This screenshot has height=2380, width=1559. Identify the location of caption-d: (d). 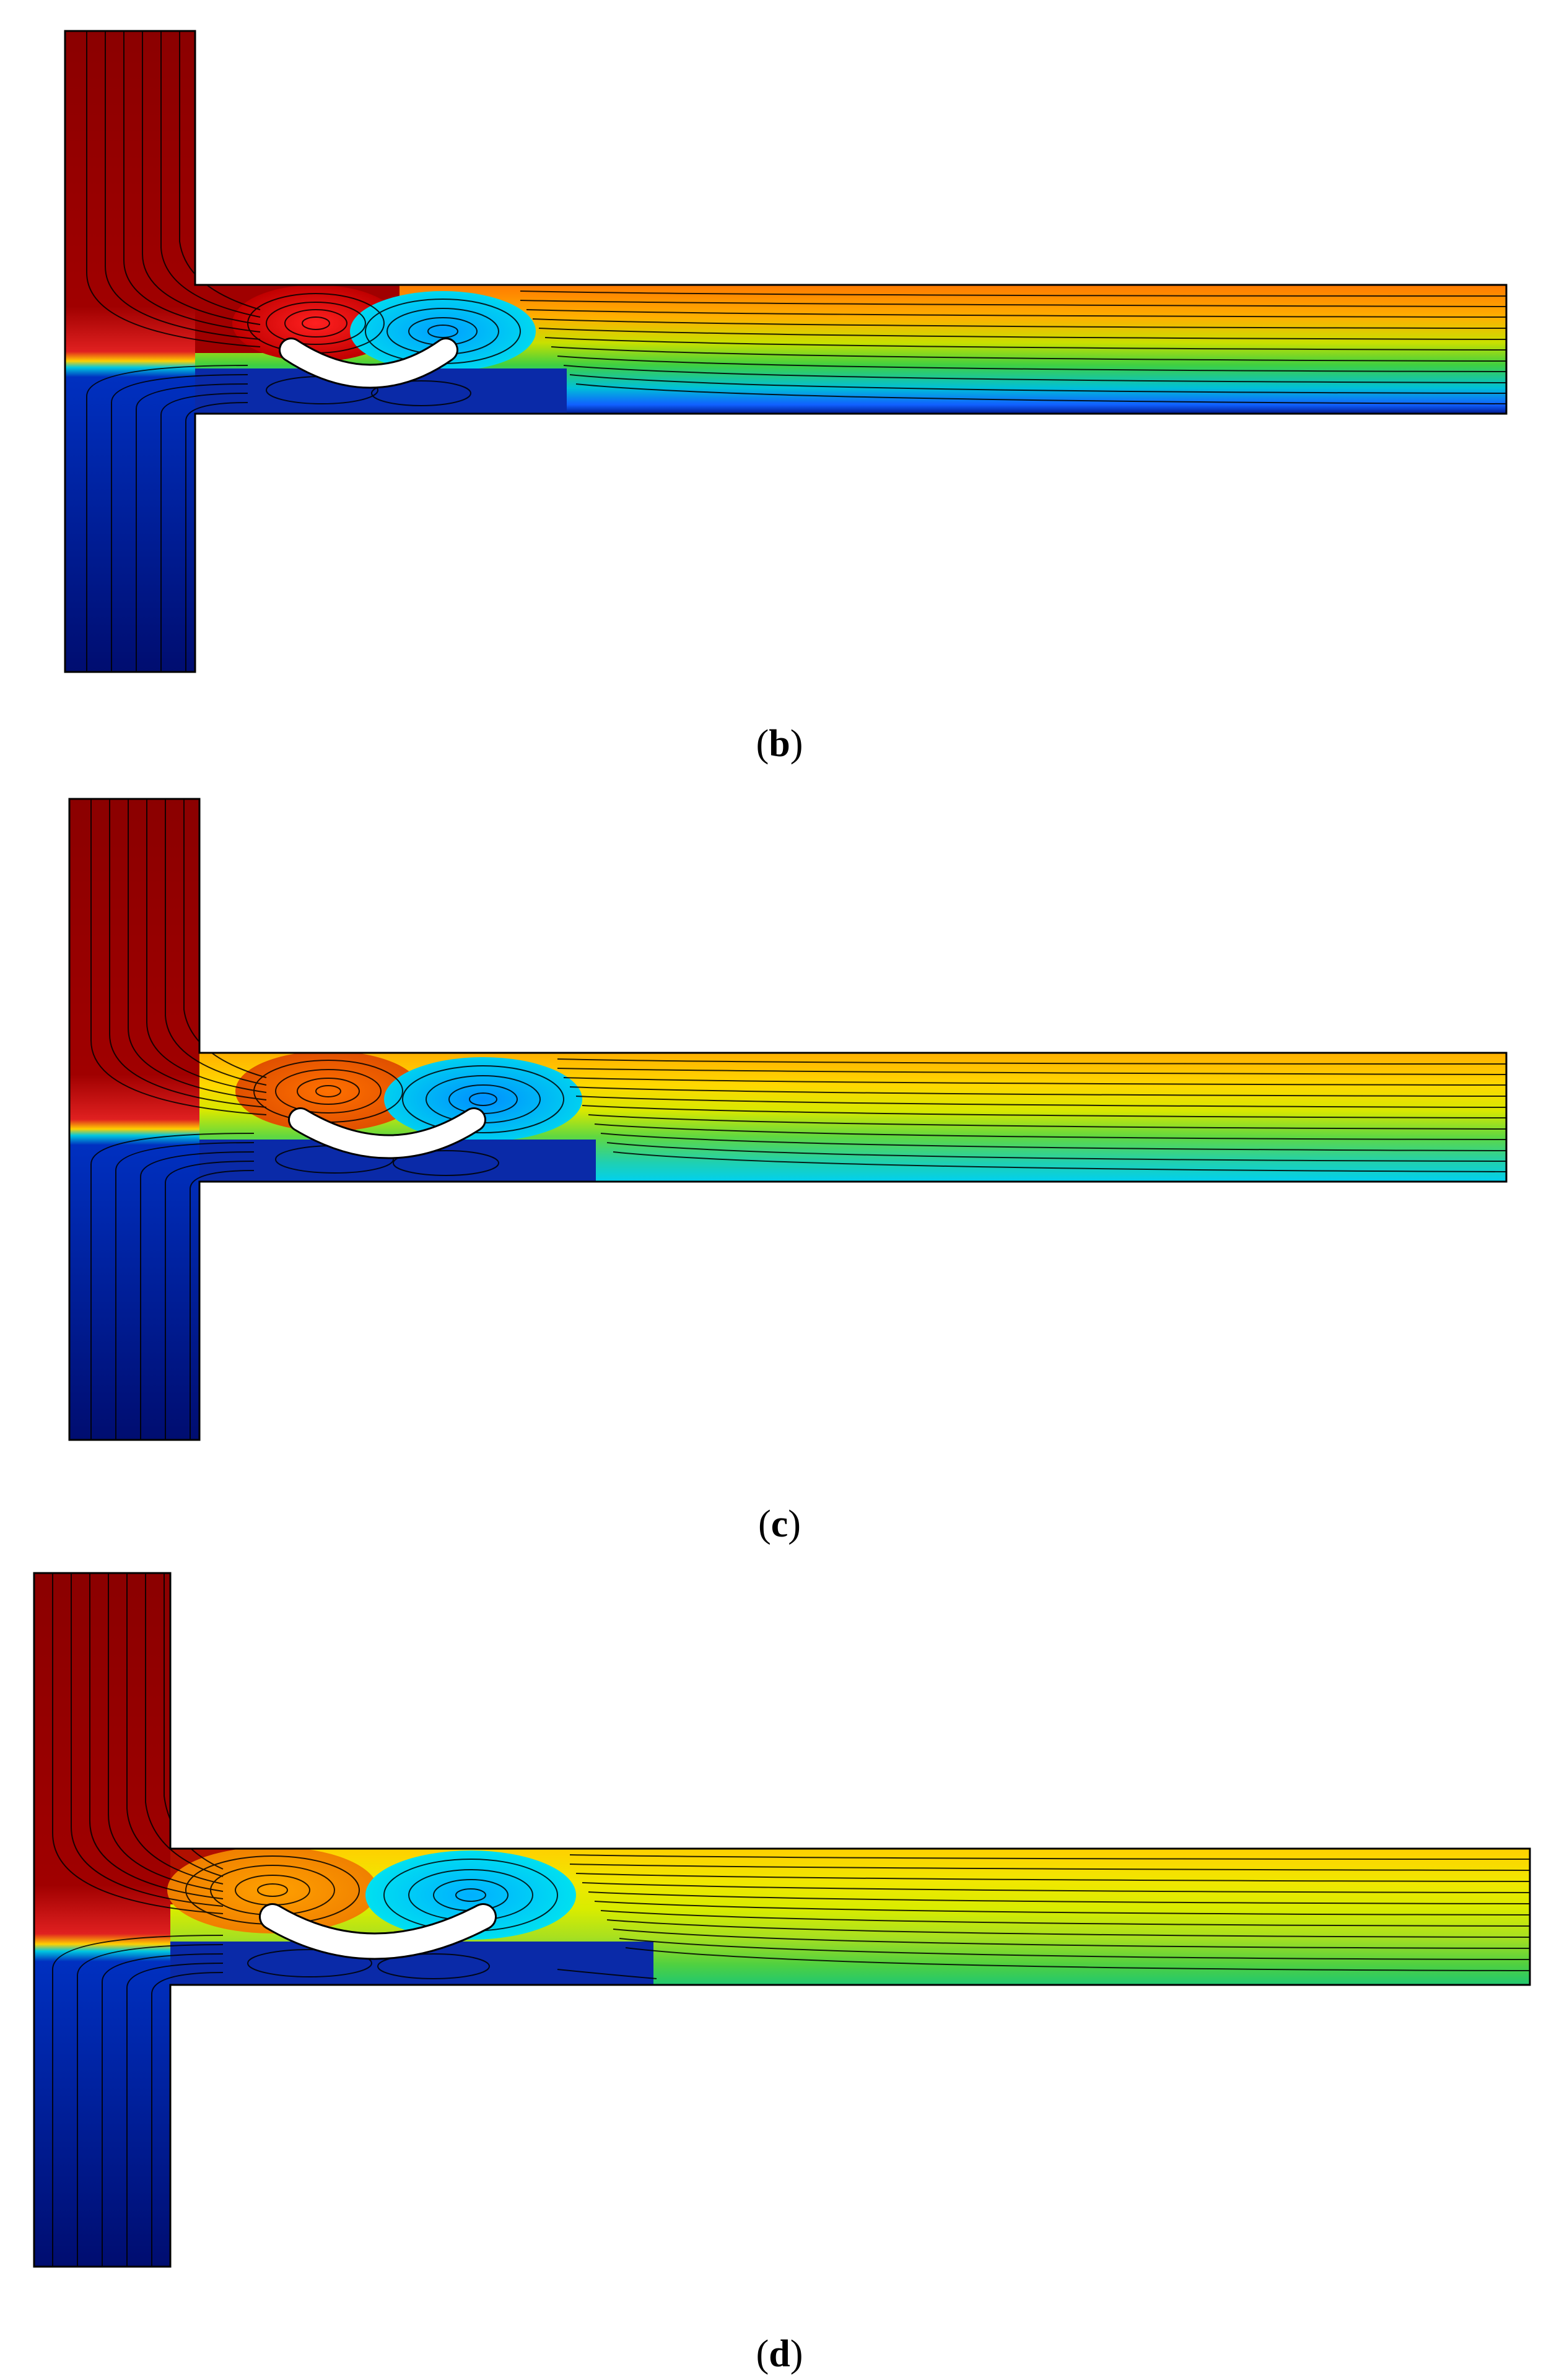
(779, 2354).